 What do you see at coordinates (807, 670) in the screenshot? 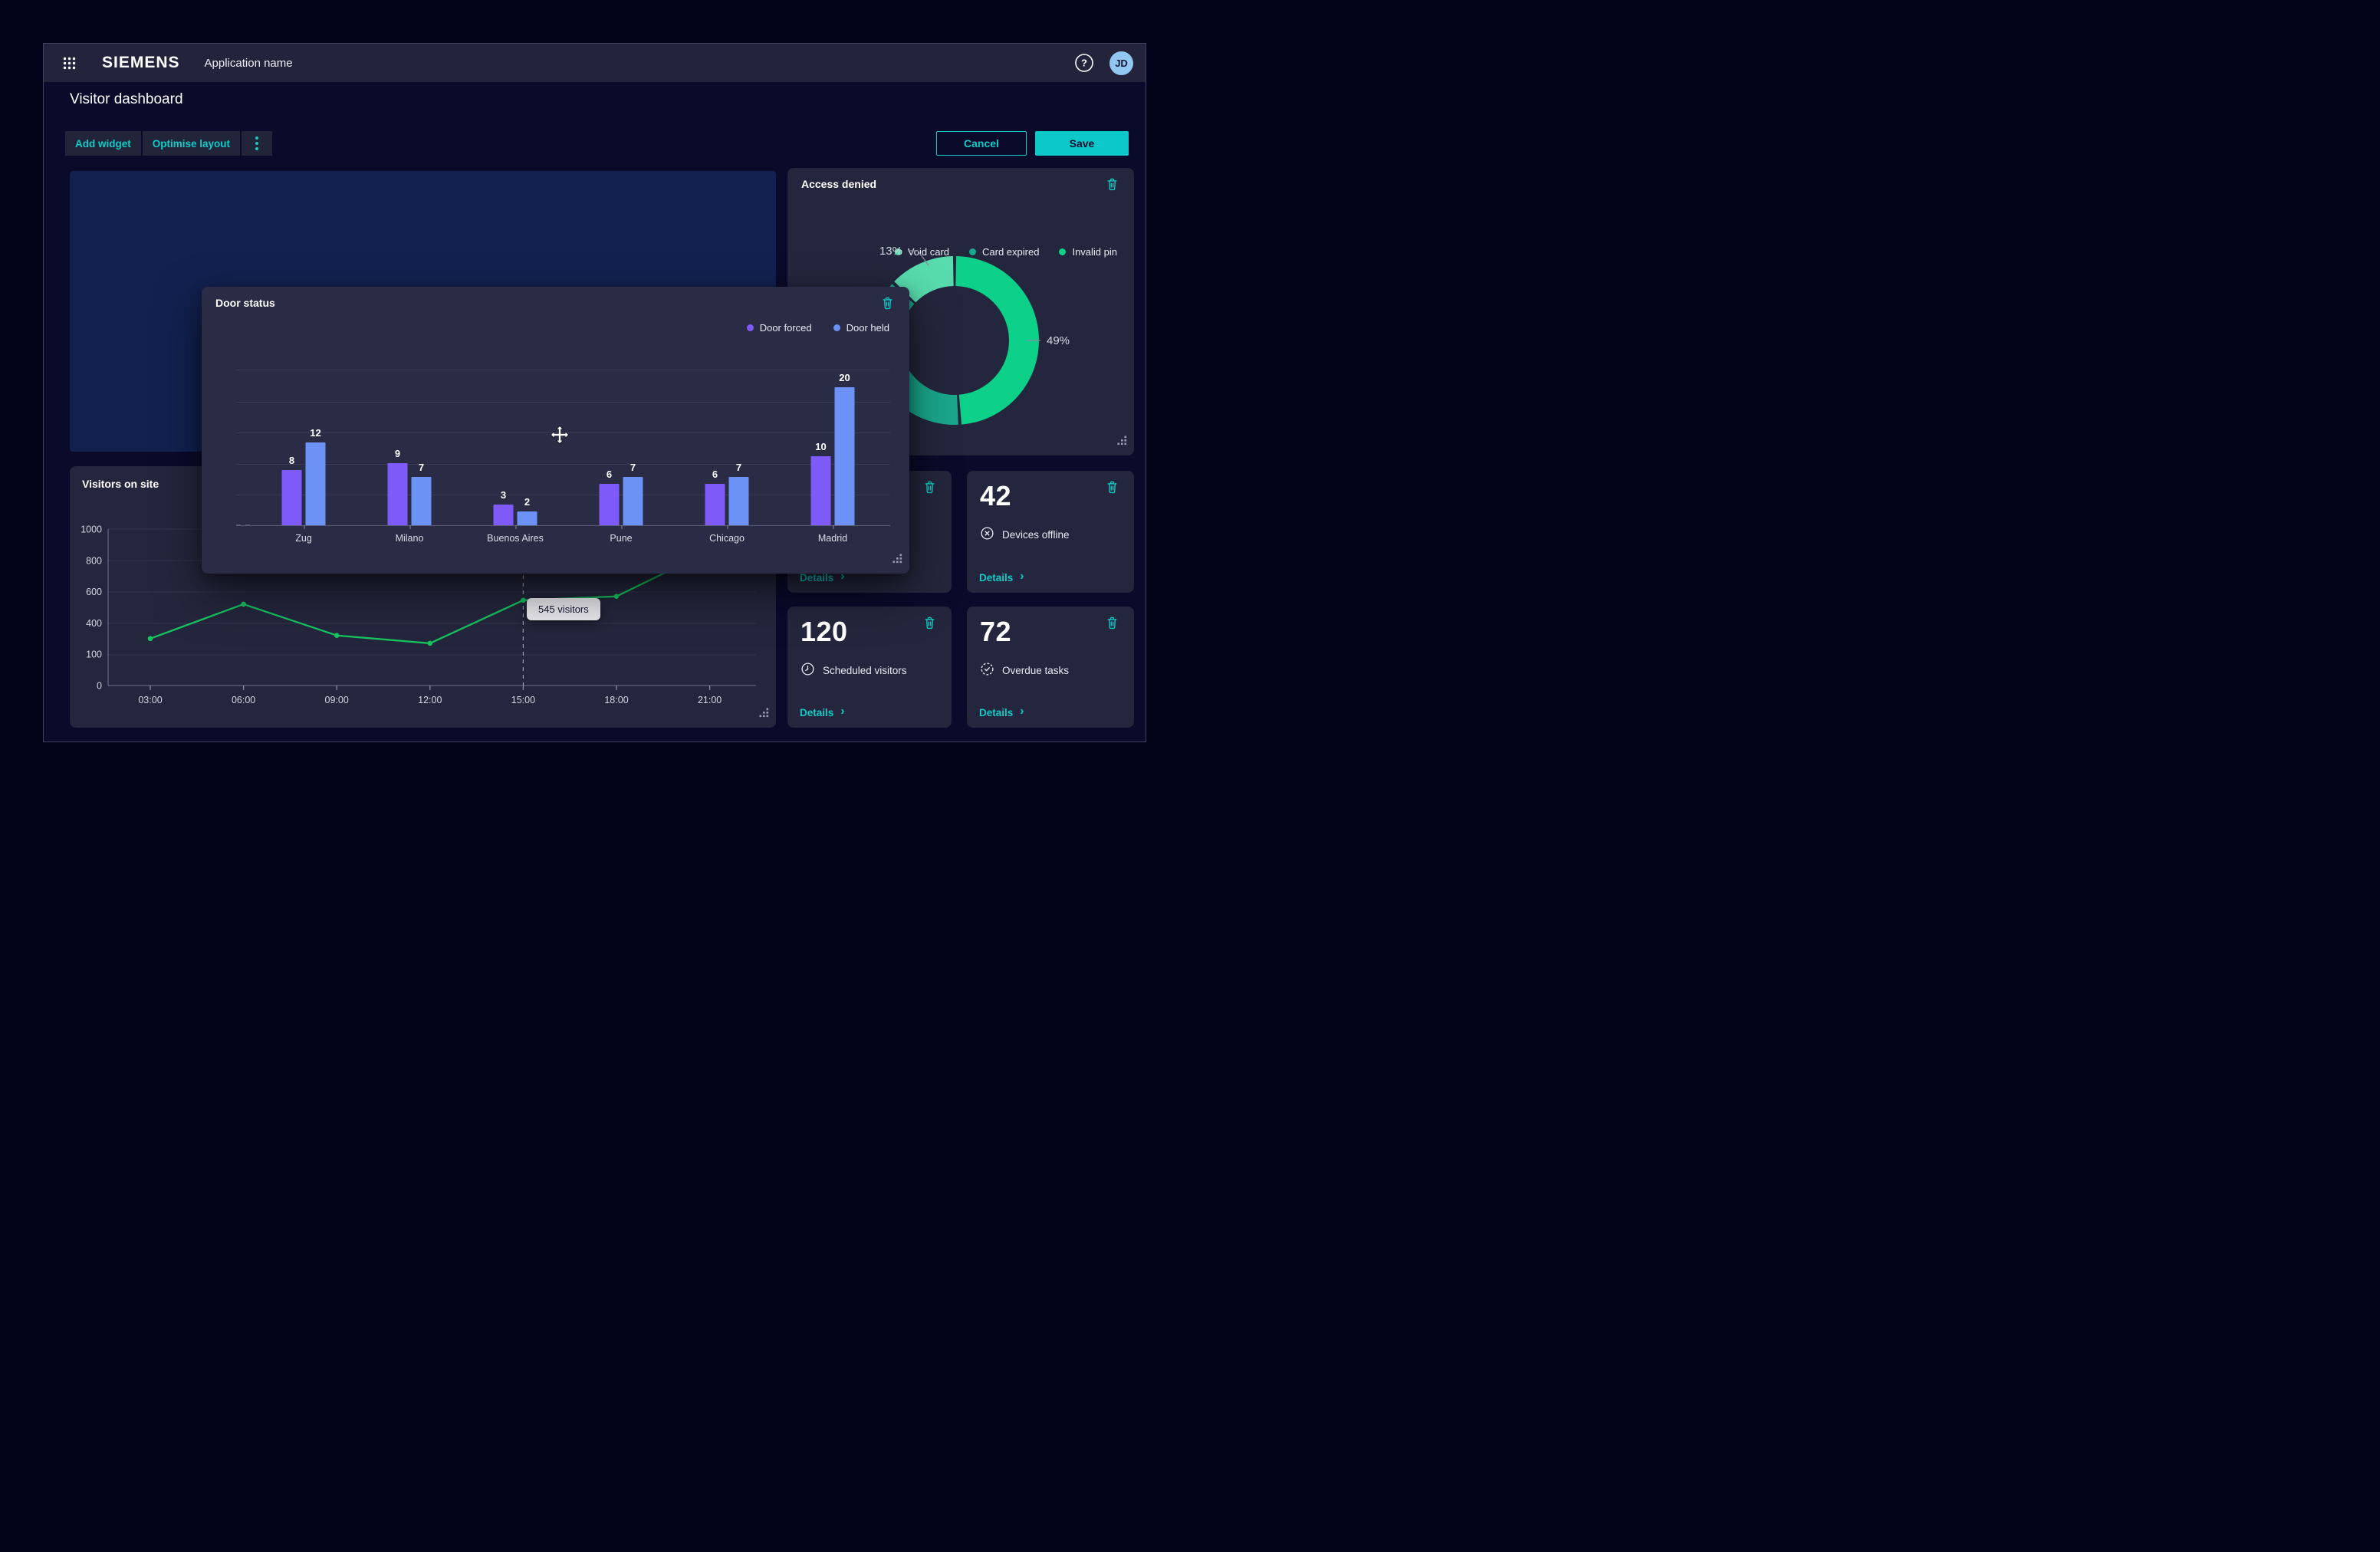
I see `clock-icon` at bounding box center [807, 670].